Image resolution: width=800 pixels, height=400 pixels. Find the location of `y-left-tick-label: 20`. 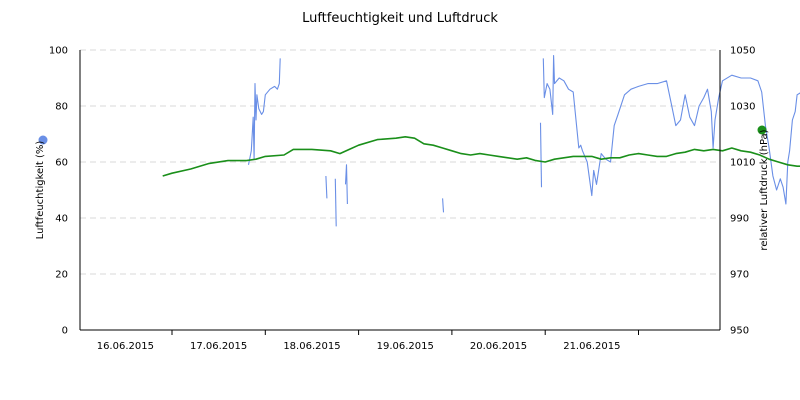

y-left-tick-label: 20 is located at coordinates (61, 275).